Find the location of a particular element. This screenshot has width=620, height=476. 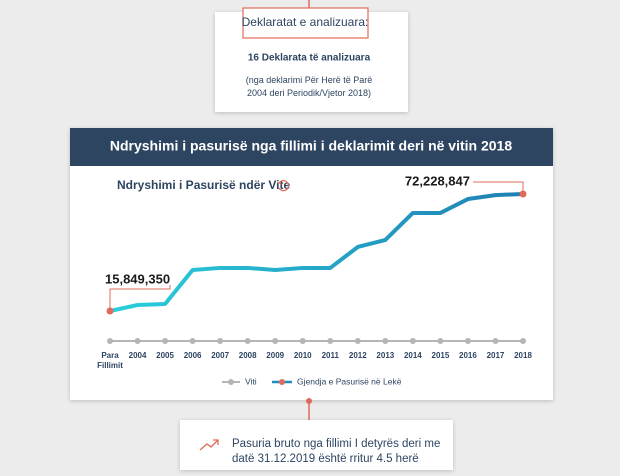

x-tick-label: 2017 is located at coordinates (496, 355).